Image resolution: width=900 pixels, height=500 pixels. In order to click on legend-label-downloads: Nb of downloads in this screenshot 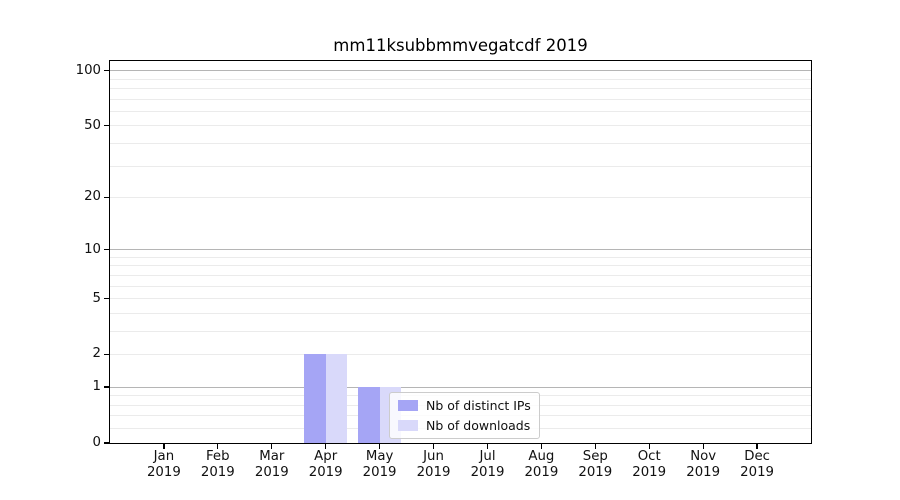, I will do `click(478, 425)`.